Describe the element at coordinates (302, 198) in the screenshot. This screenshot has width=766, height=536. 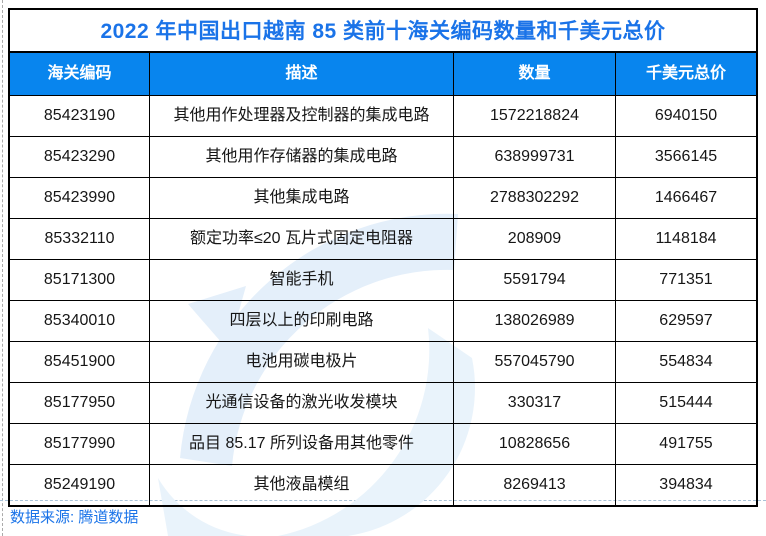
I see `cell-description: 其他集成电路` at that location.